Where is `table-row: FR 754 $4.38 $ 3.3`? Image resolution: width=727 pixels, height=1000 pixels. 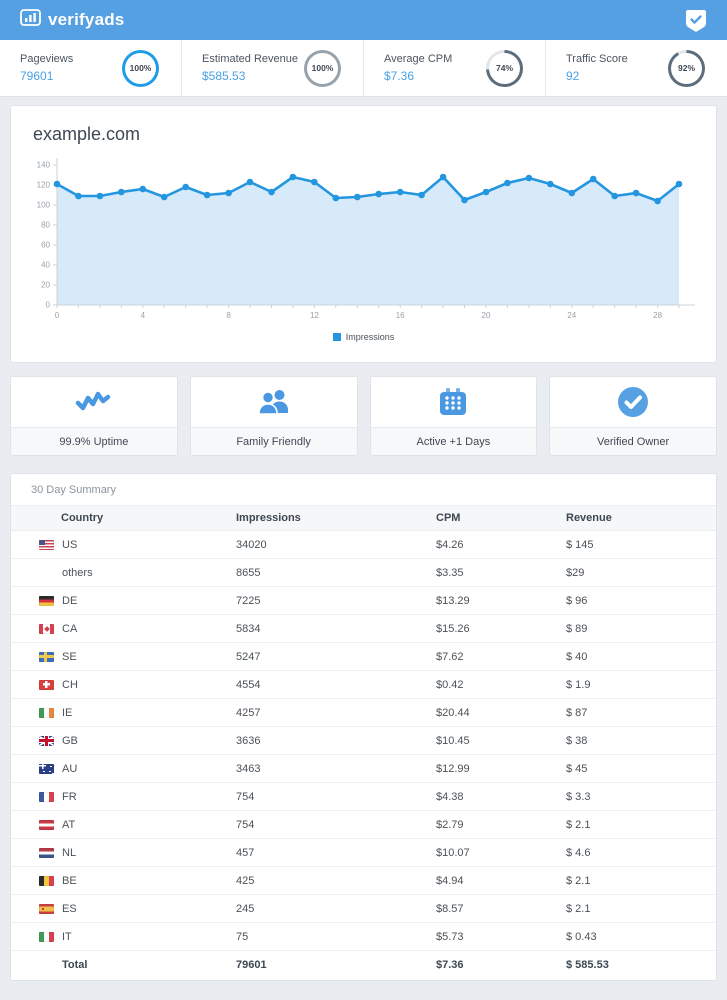 table-row: FR 754 $4.38 $ 3.3 is located at coordinates (363, 796).